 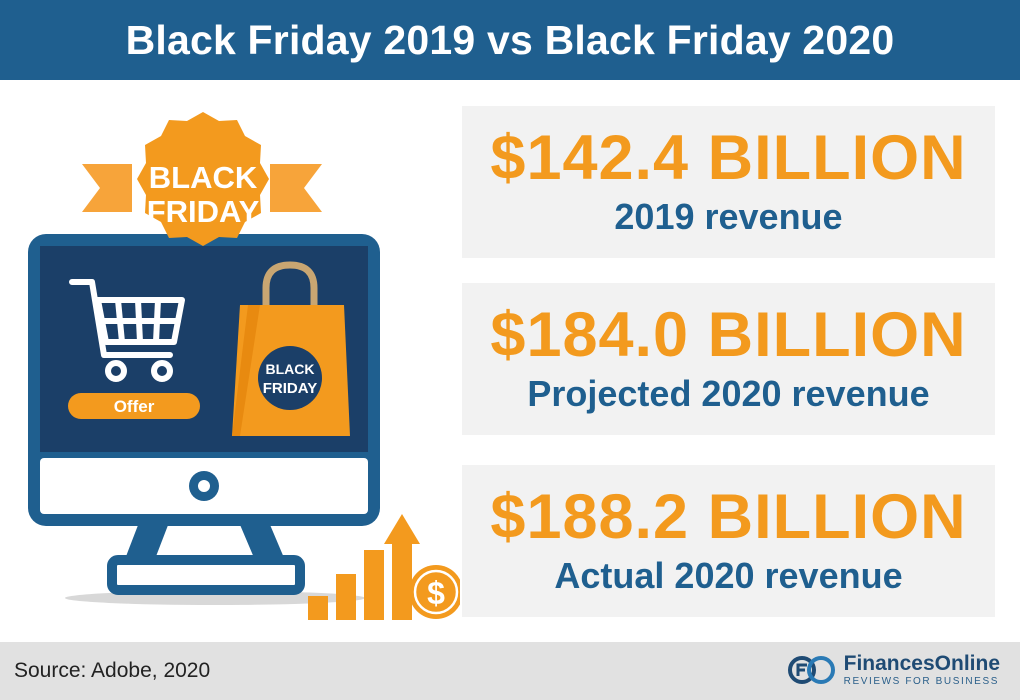 I want to click on header-banner: Black Friday 2019 vs Black Friday 2020, so click(x=510, y=40).